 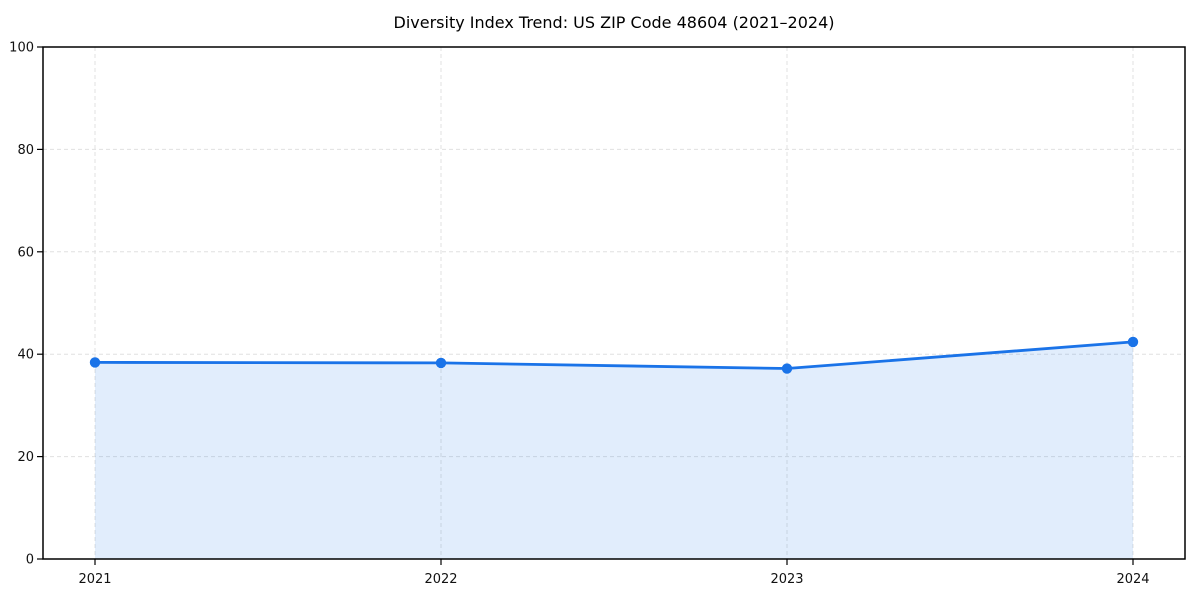 What do you see at coordinates (25, 252) in the screenshot?
I see `y-tick-label: 60` at bounding box center [25, 252].